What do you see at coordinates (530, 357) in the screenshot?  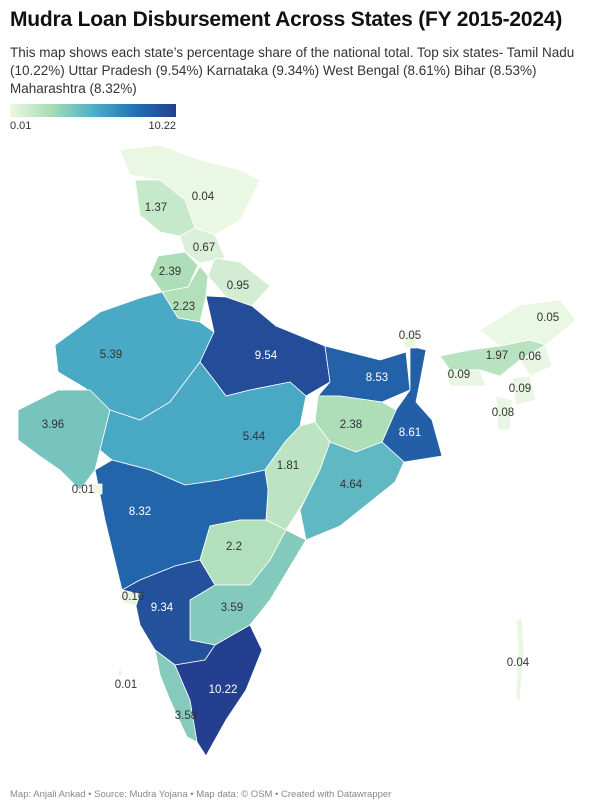 I see `region-nagaland-value-label: 0.06` at bounding box center [530, 357].